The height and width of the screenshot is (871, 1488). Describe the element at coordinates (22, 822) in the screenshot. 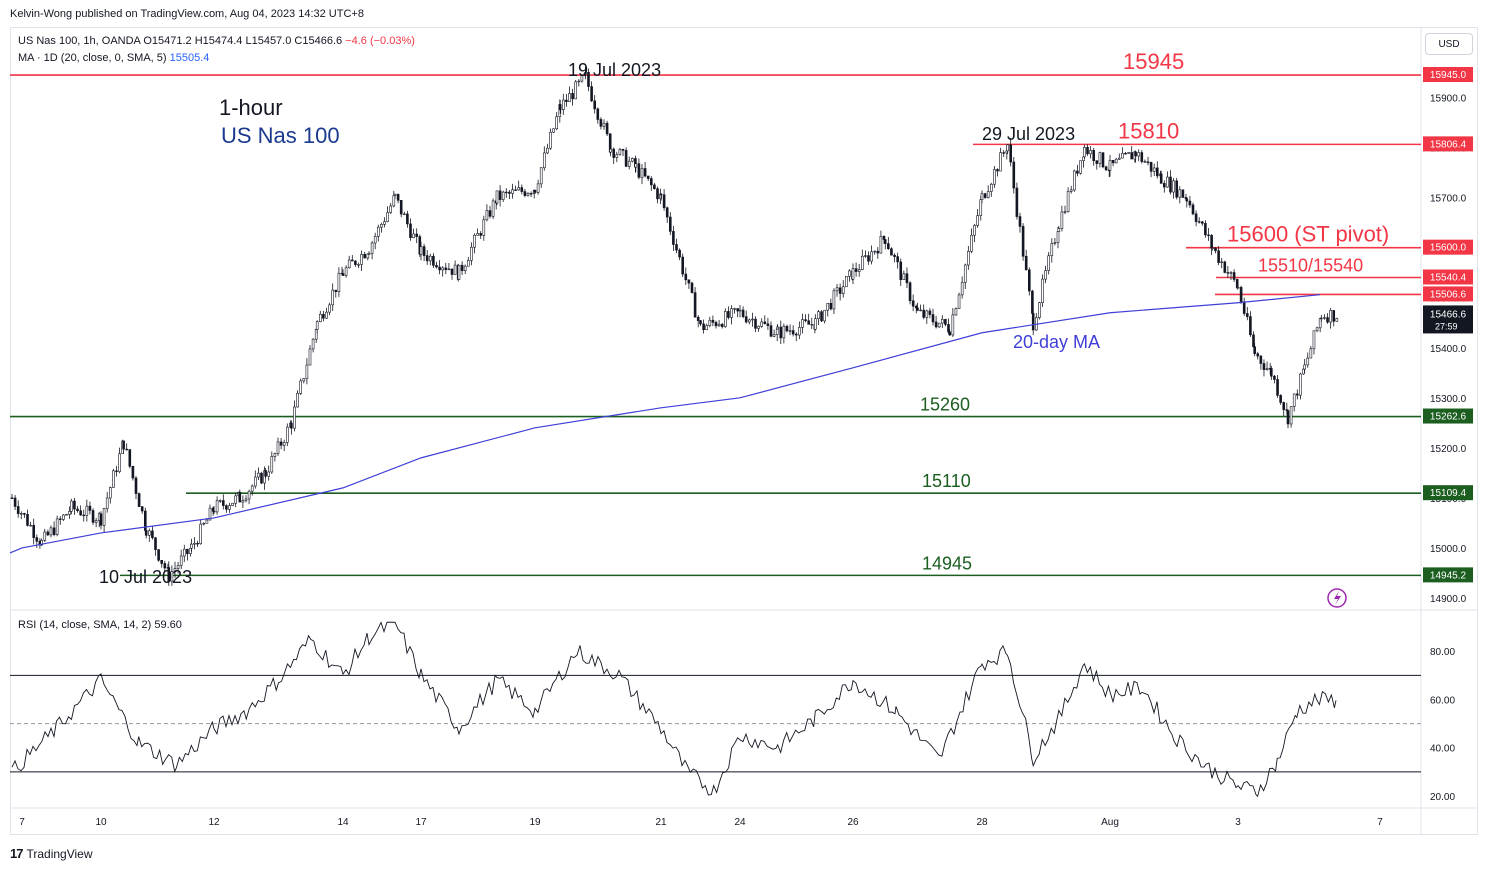

I see `time-tick-label: 7` at that location.